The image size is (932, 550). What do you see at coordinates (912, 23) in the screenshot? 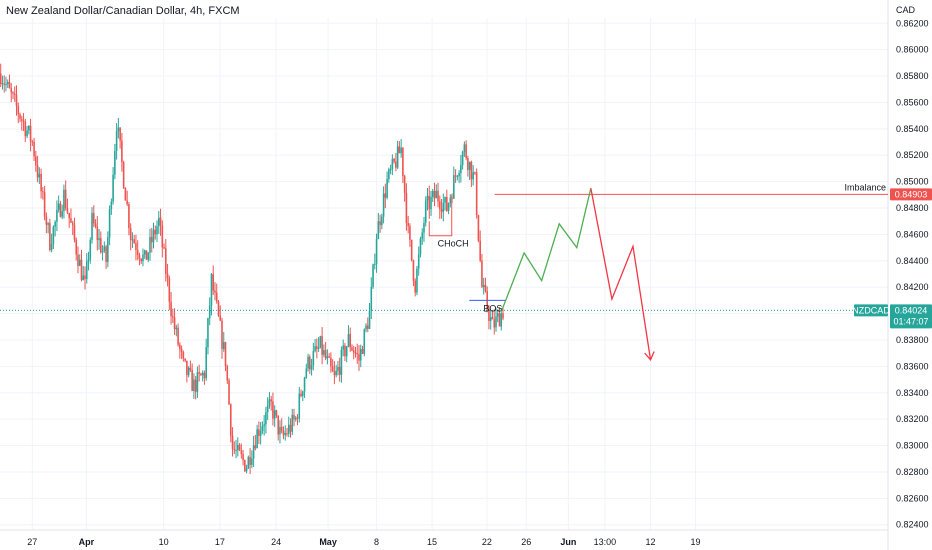
I see `y-tick-label: 0.86200` at bounding box center [912, 23].